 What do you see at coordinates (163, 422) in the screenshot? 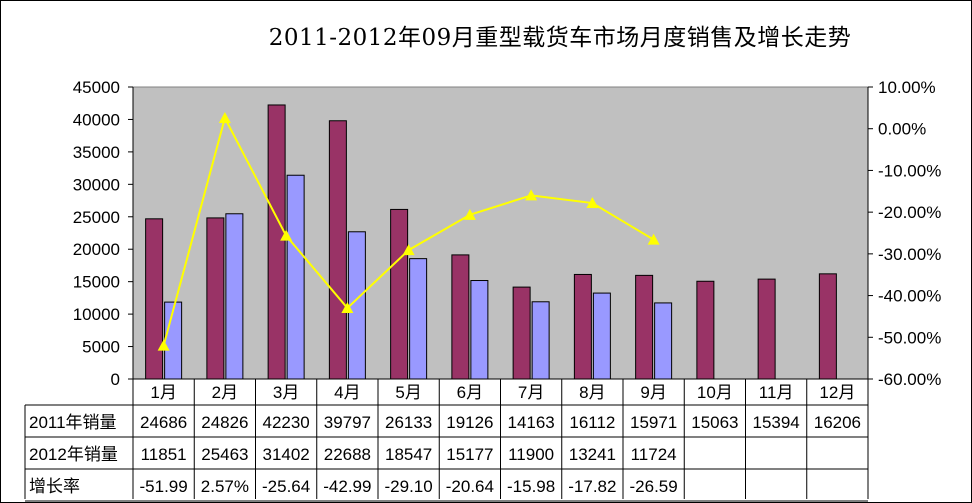
I see `table-cell: 24686` at bounding box center [163, 422].